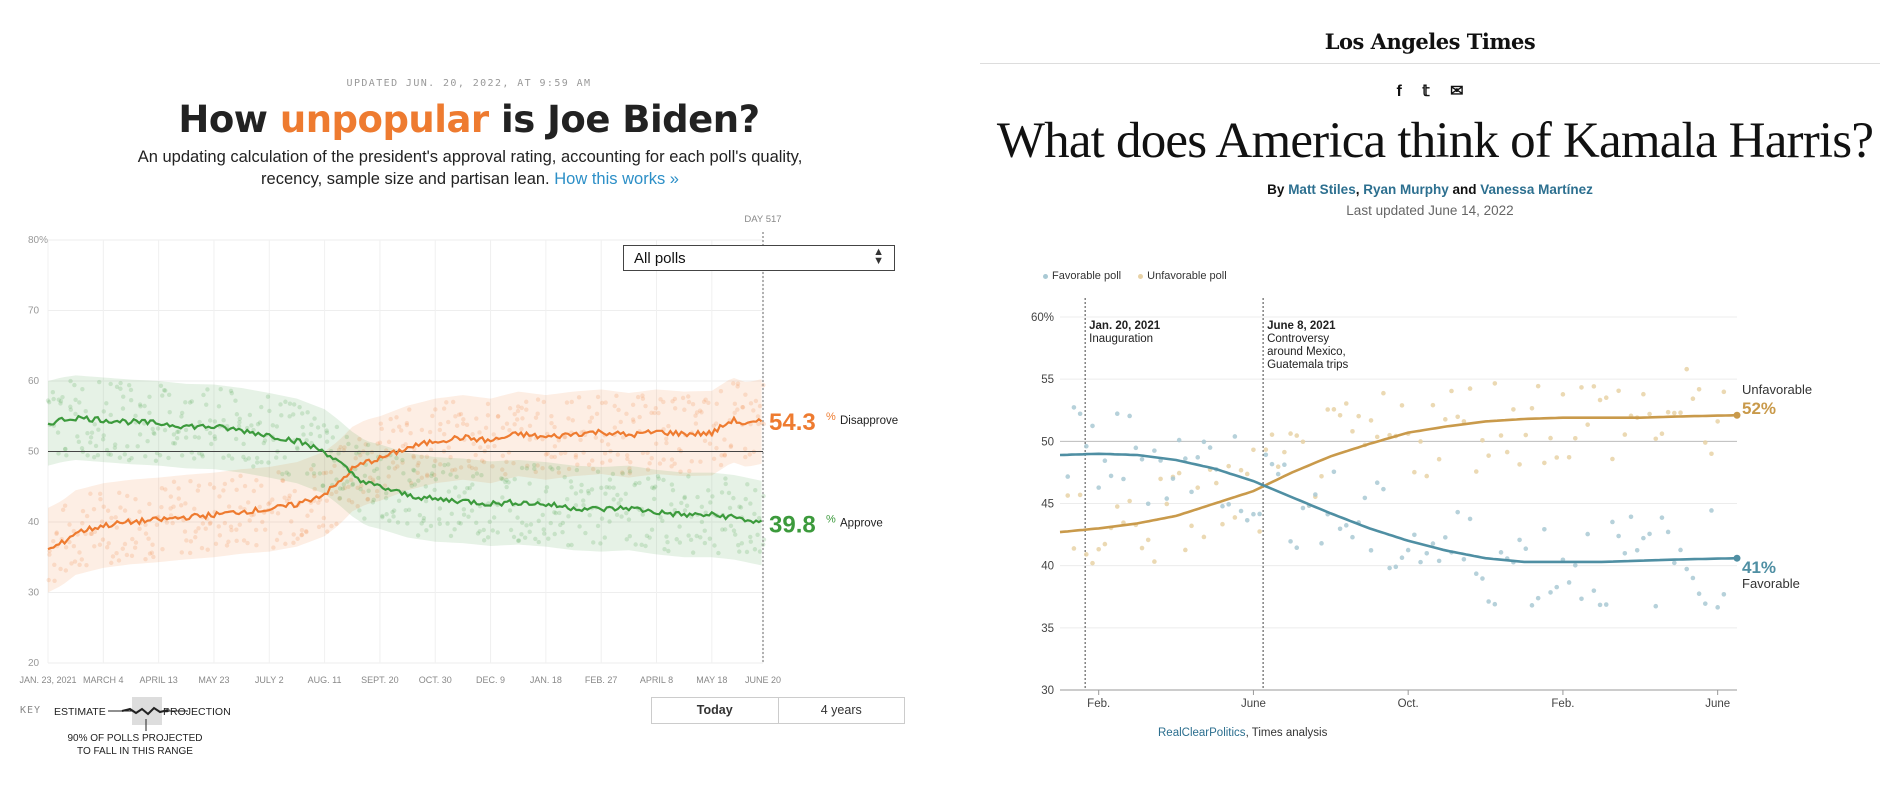 This screenshot has width=1890, height=788. I want to click on x-tick-label: SEPT. 20, so click(380, 680).